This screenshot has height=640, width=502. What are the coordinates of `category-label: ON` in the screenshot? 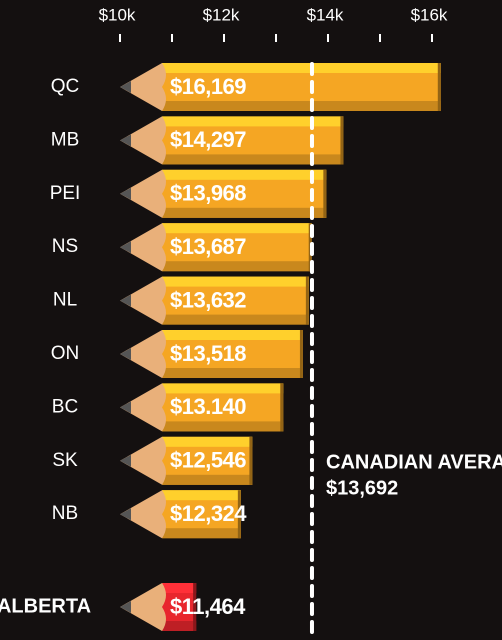 It's located at (65, 353).